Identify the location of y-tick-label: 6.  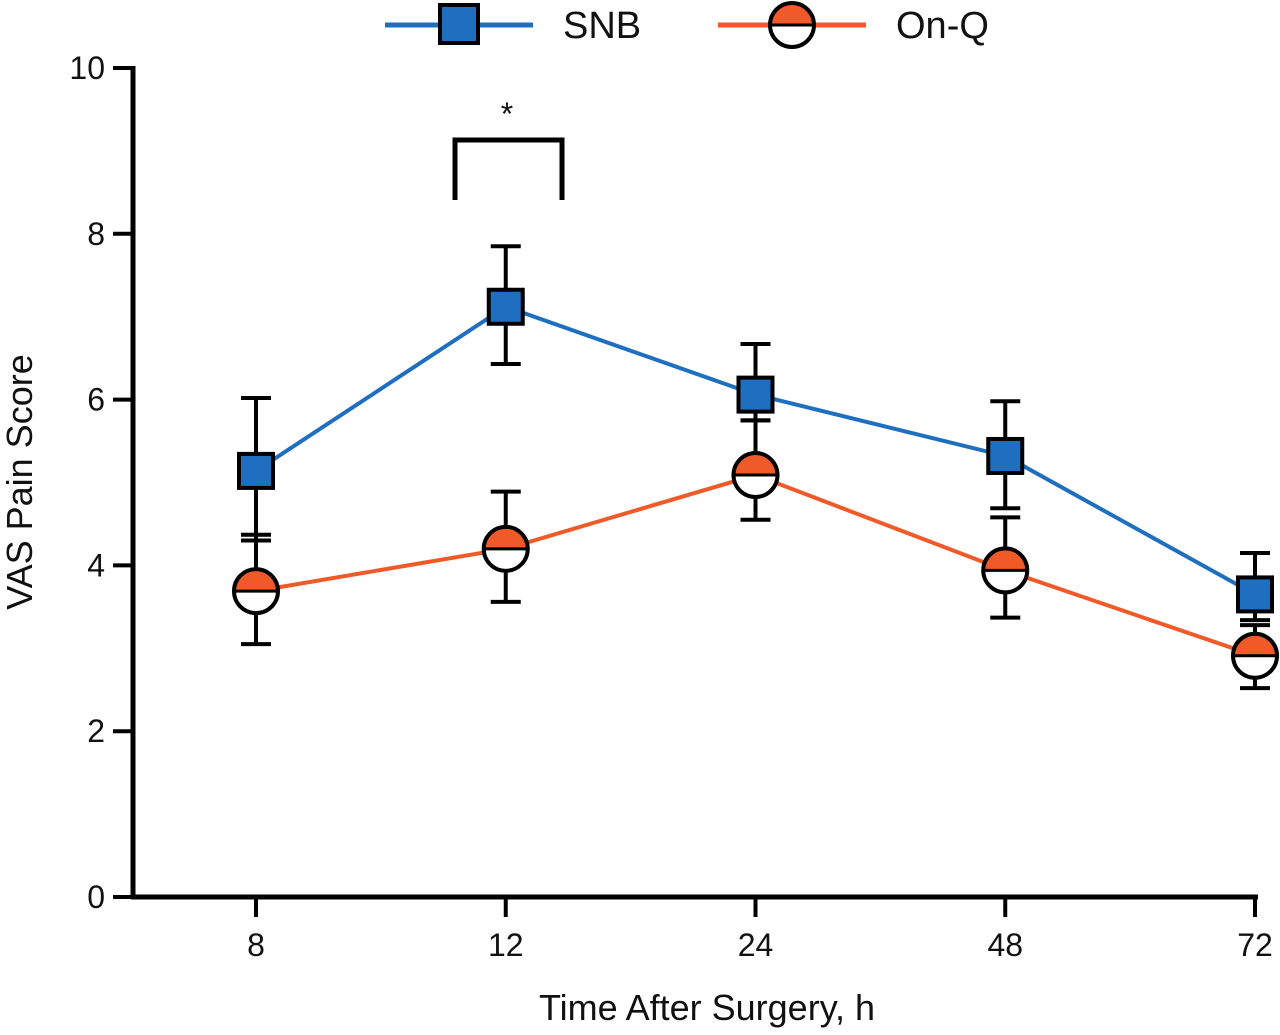
(96, 400).